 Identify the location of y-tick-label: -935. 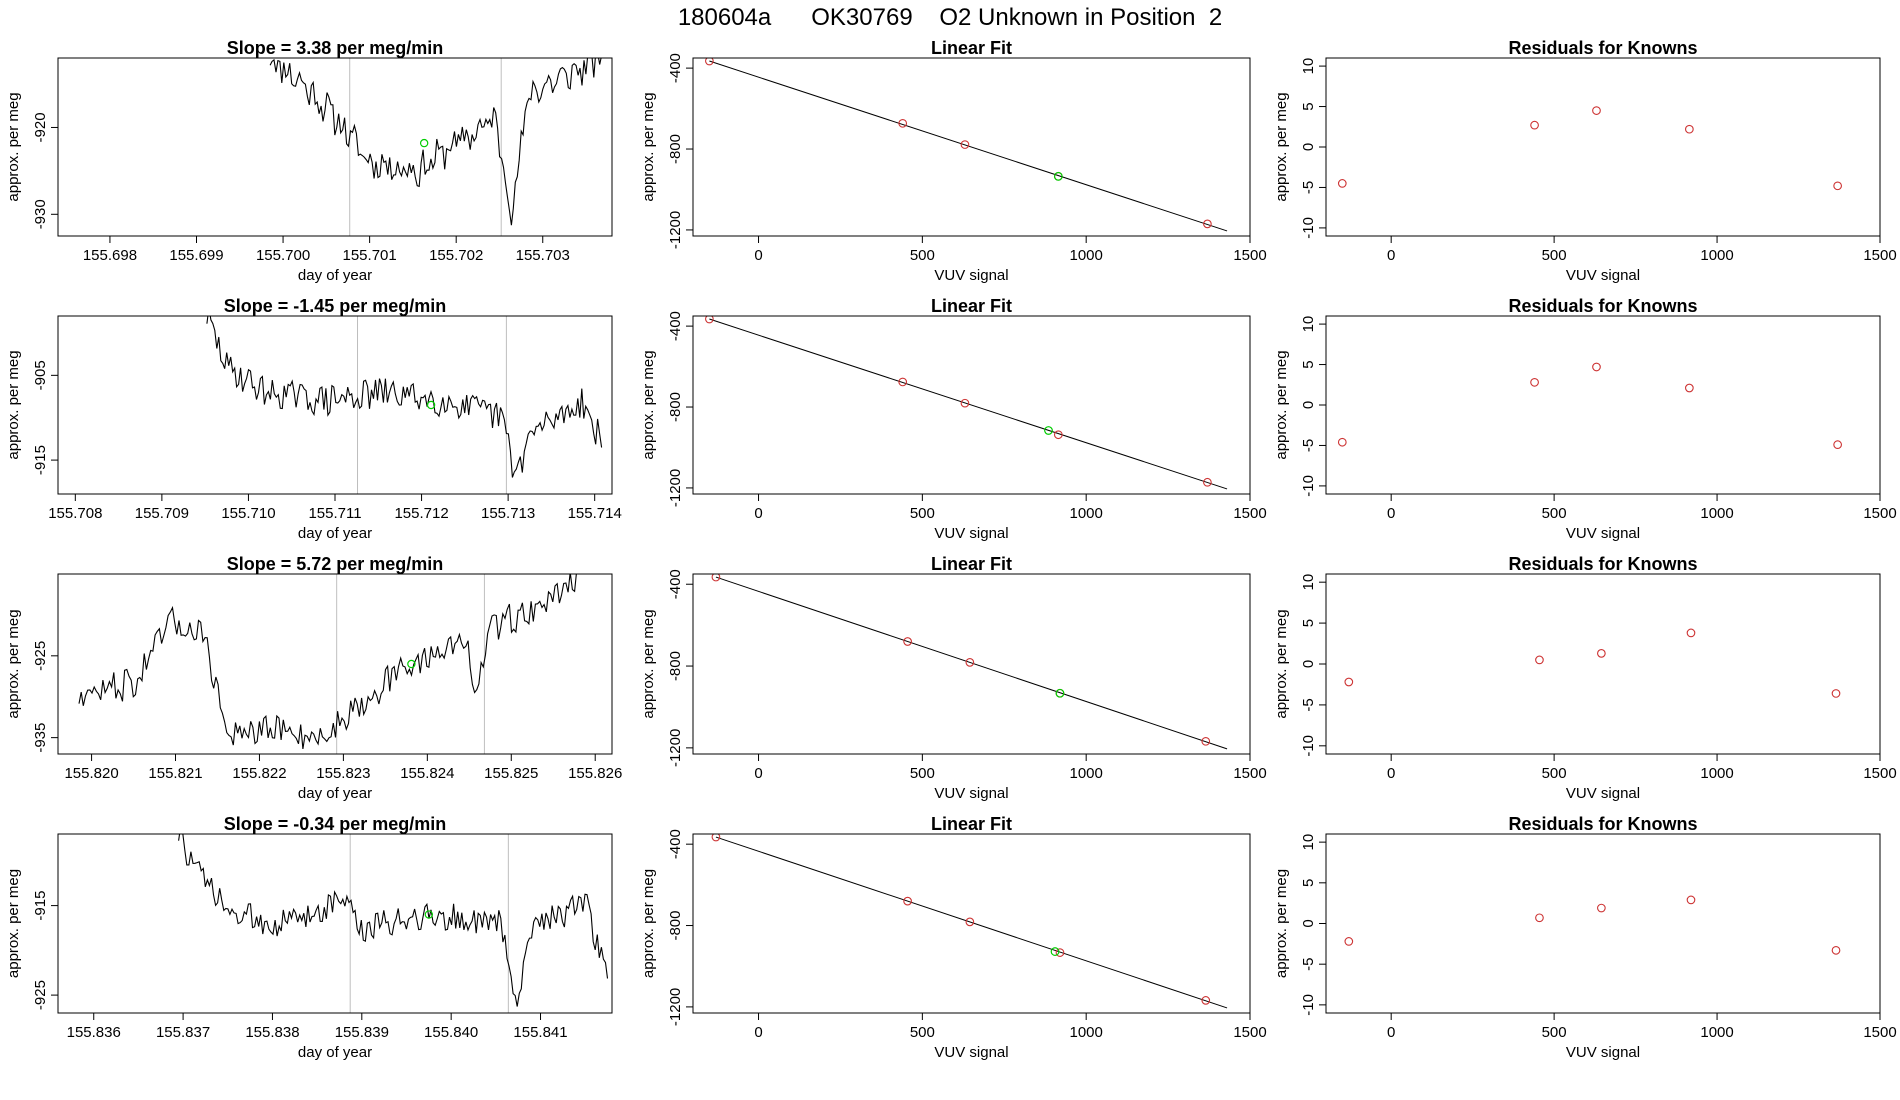
(40, 738).